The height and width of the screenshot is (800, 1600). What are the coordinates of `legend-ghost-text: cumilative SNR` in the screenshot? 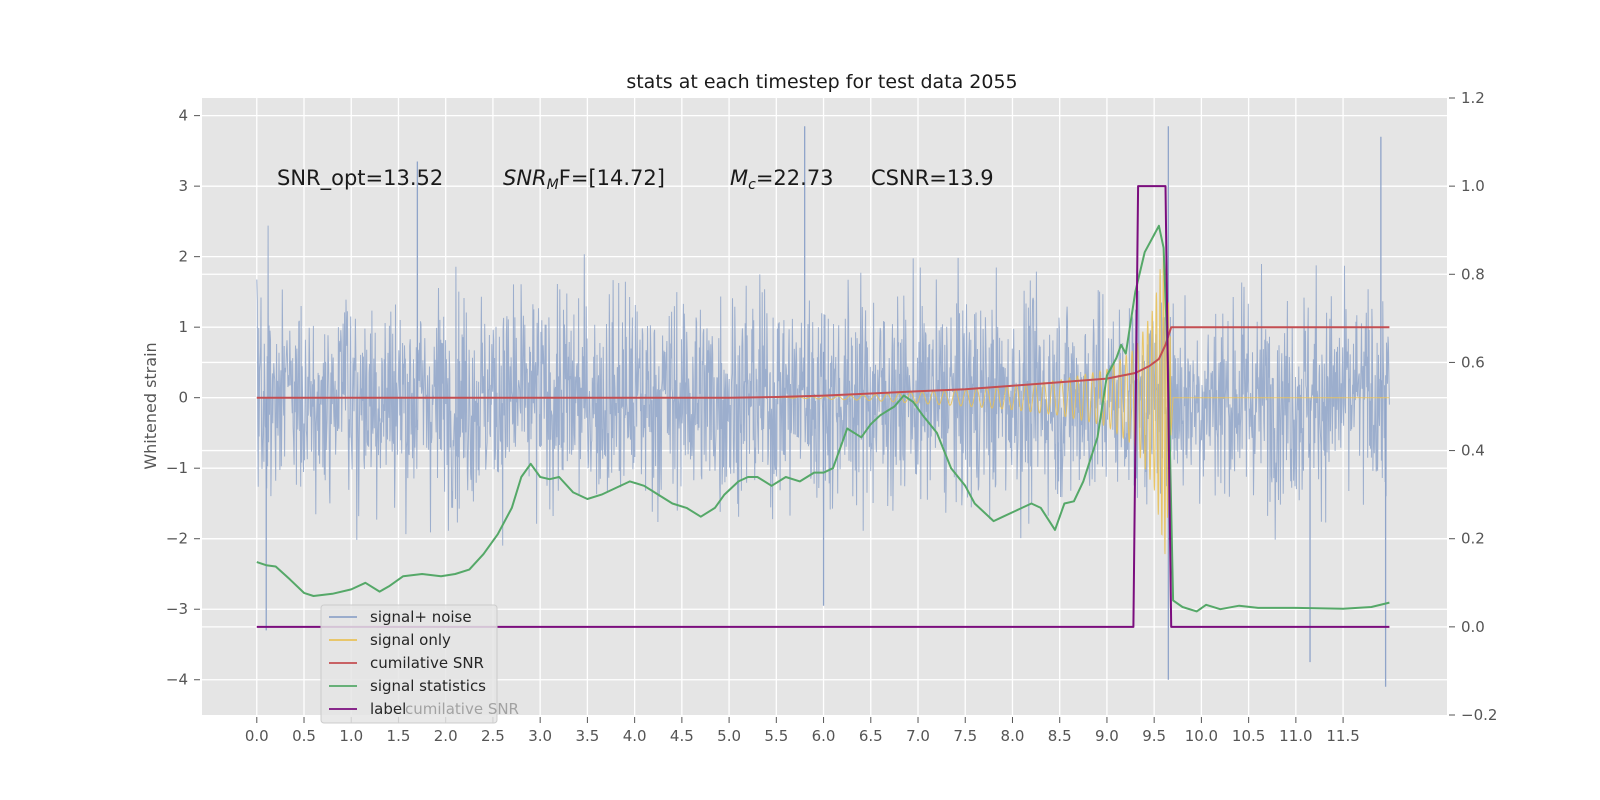 It's located at (462, 709).